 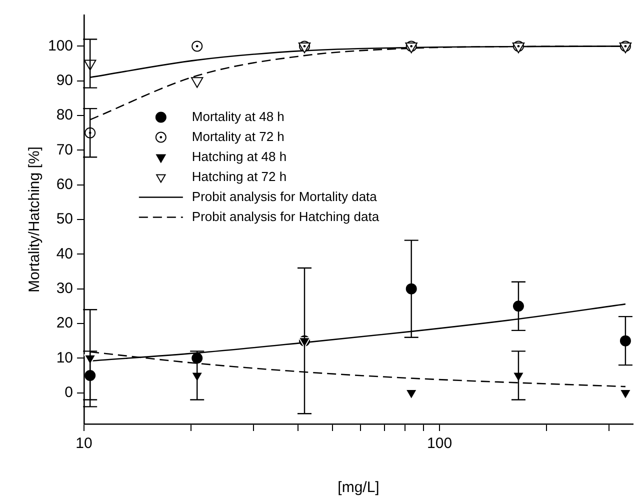 What do you see at coordinates (285, 196) in the screenshot?
I see `legend-label: Probit analysis for Mortality data` at bounding box center [285, 196].